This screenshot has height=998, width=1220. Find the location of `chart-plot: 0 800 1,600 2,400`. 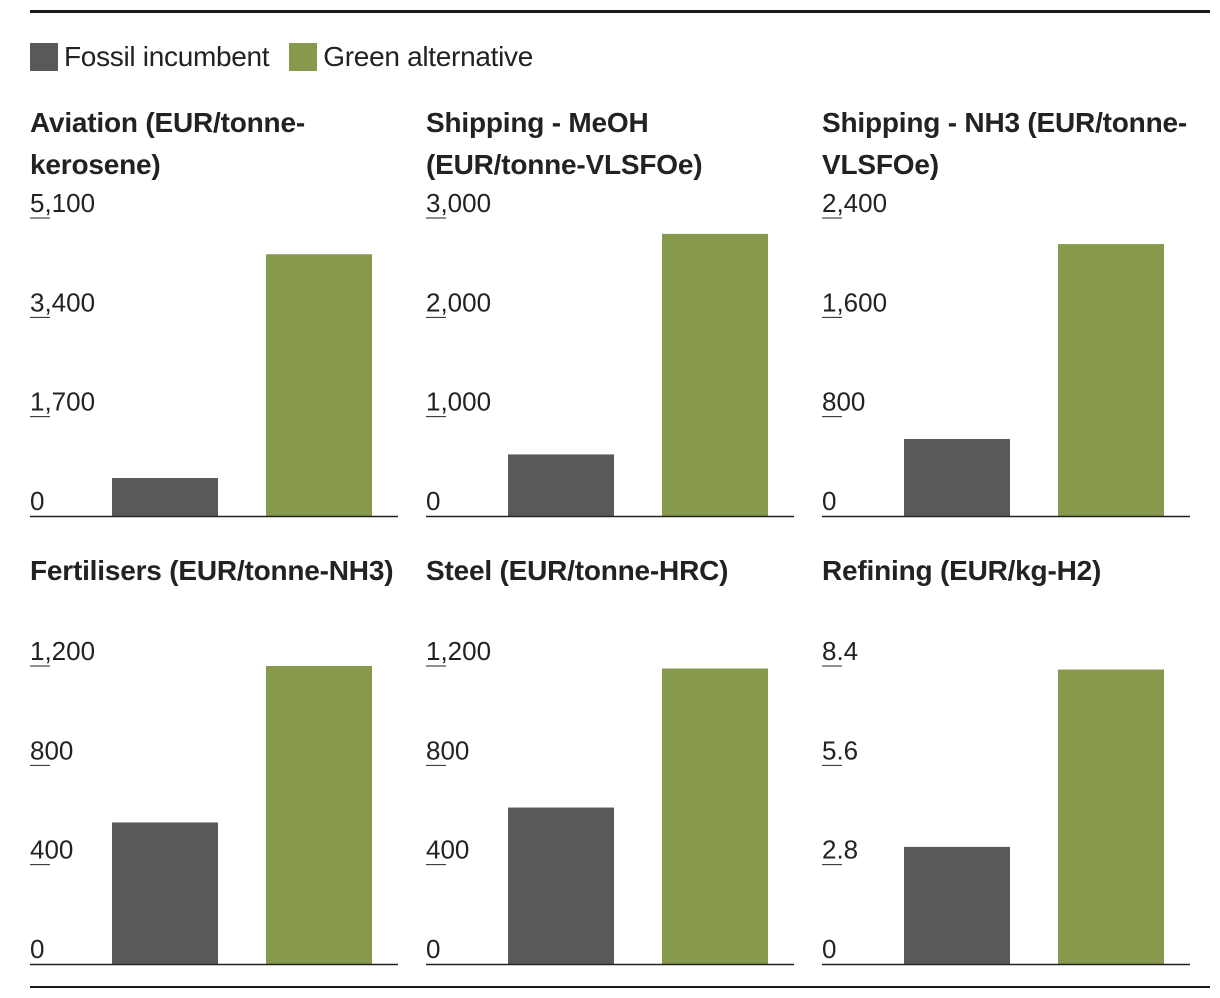

chart-plot: 0 800 1,600 2,400 is located at coordinates (1006, 353).